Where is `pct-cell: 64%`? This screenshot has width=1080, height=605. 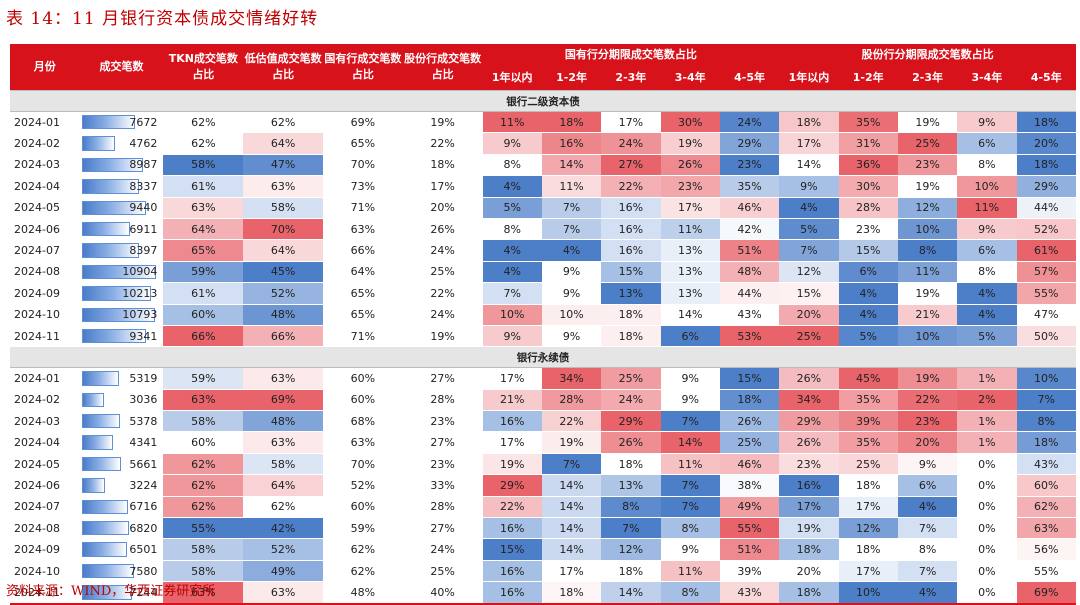
pct-cell: 64% is located at coordinates (283, 485).